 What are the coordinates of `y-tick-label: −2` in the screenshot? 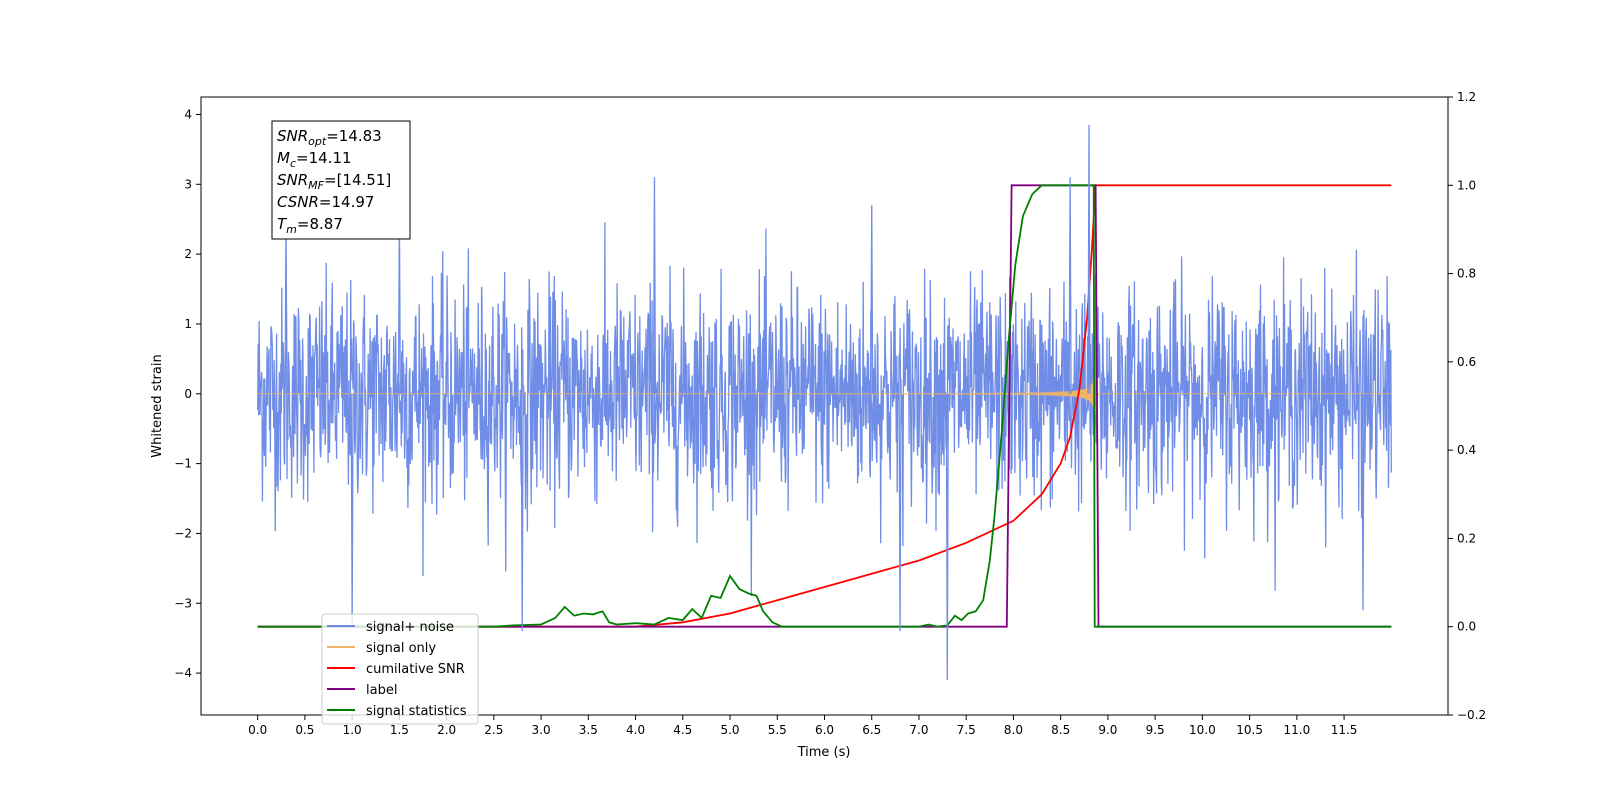 It's located at (183, 533).